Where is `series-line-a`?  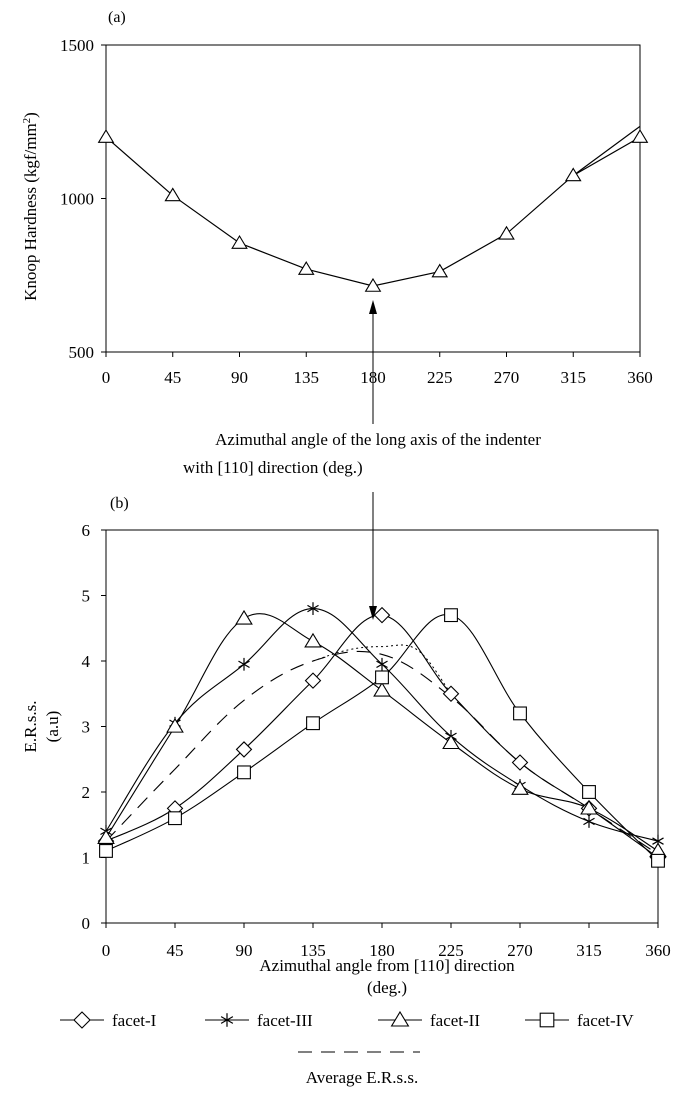 series-line-a is located at coordinates (373, 211).